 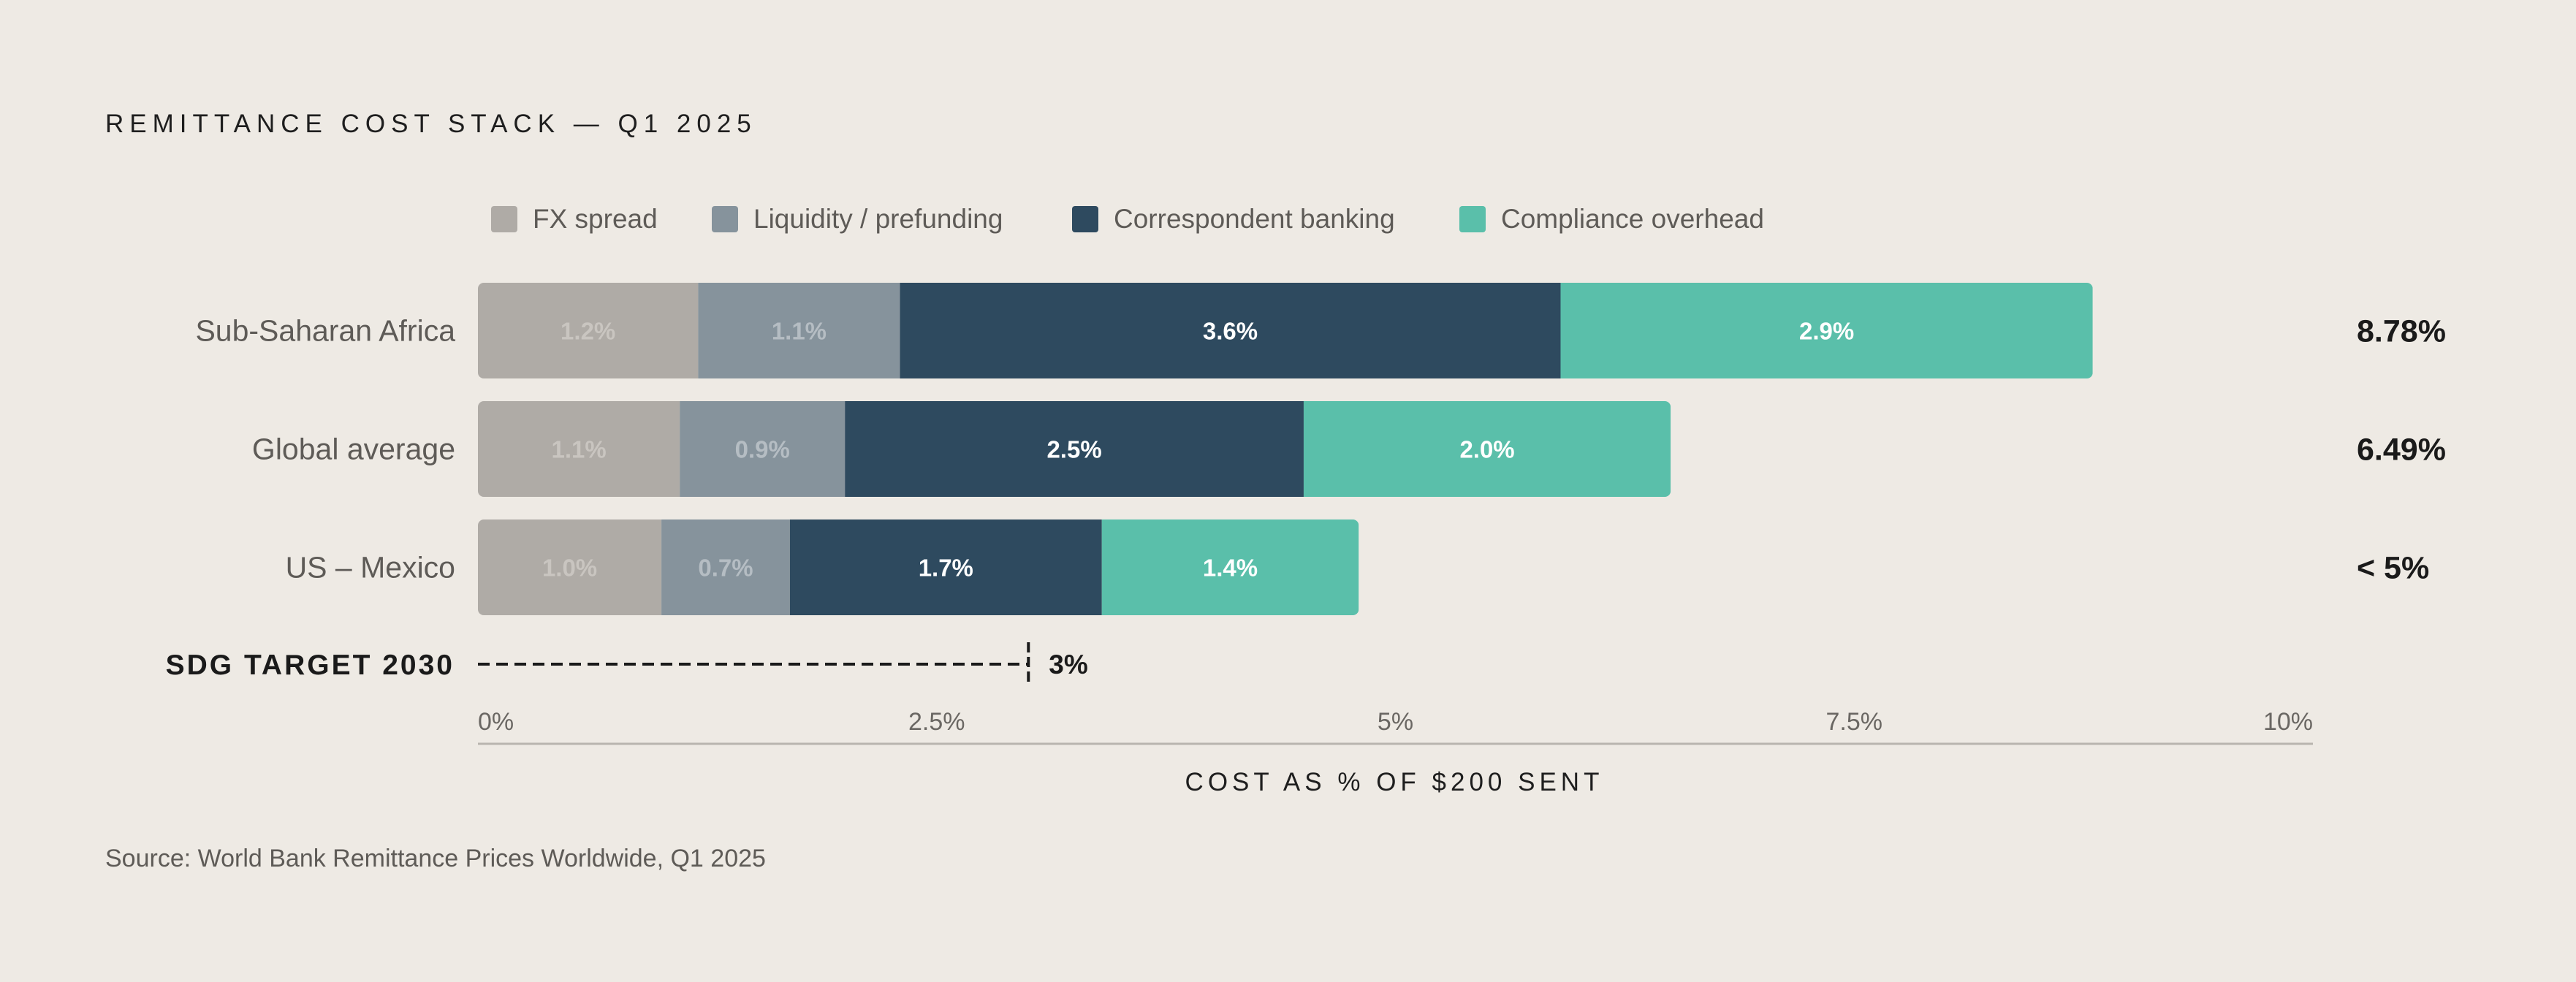 I want to click on segment-value-label: 1.7%, so click(x=946, y=568).